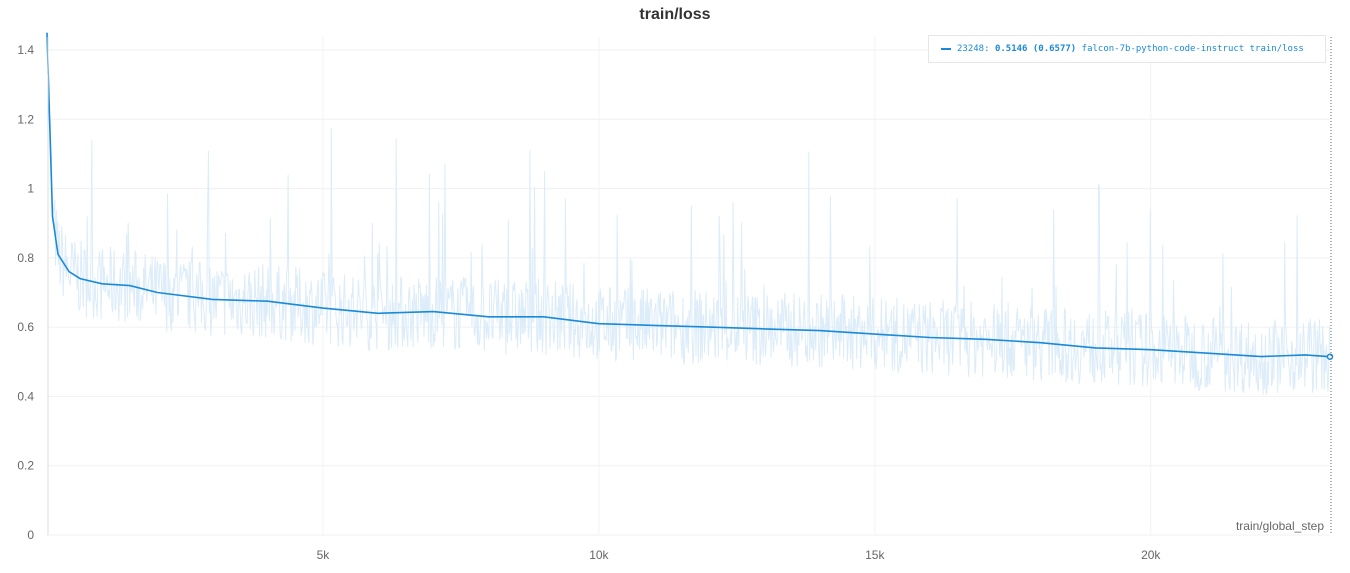 The width and height of the screenshot is (1350, 573). What do you see at coordinates (675, 14) in the screenshot?
I see `chart-title: train/loss` at bounding box center [675, 14].